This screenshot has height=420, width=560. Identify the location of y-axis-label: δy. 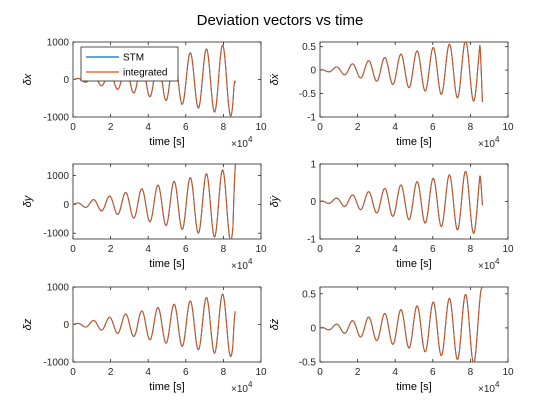
(28, 200).